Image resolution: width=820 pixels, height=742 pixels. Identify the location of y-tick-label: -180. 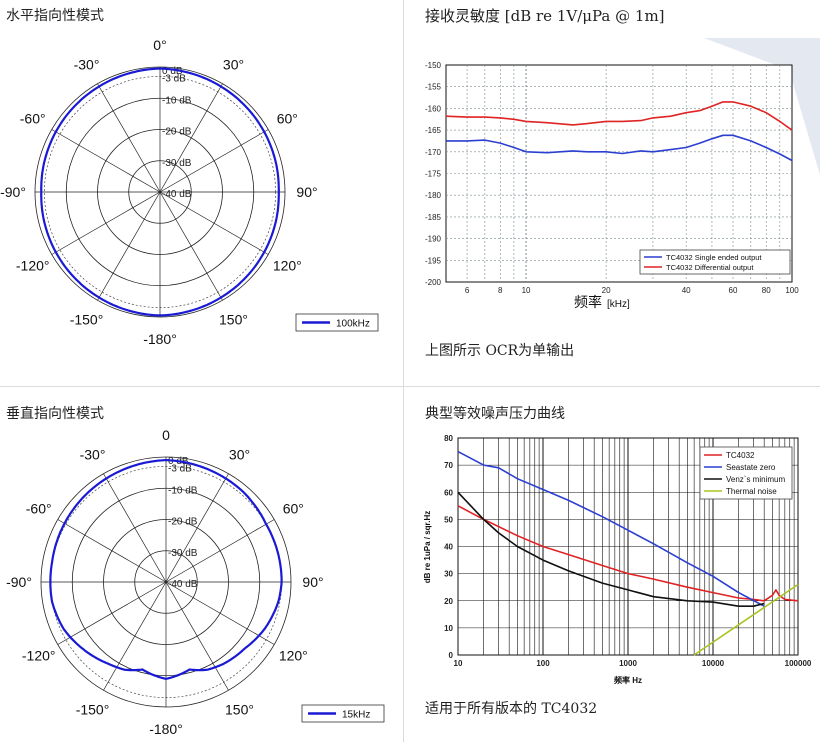
(433, 195).